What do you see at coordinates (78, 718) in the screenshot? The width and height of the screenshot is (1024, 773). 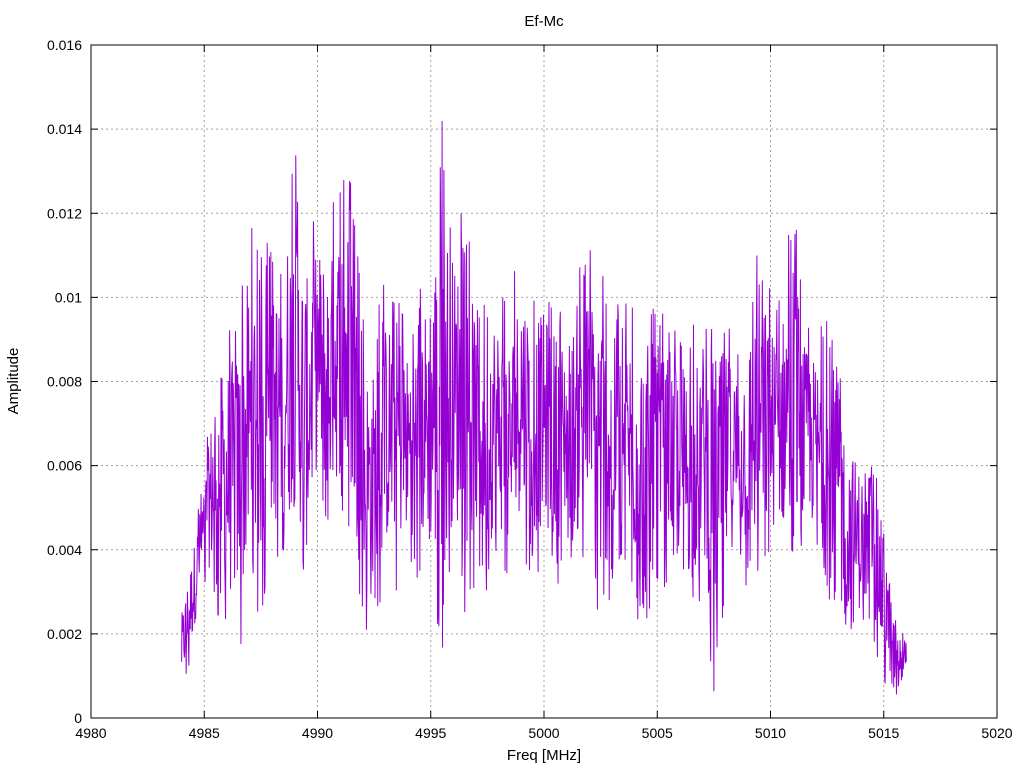 I see `y-tick-label: 0` at bounding box center [78, 718].